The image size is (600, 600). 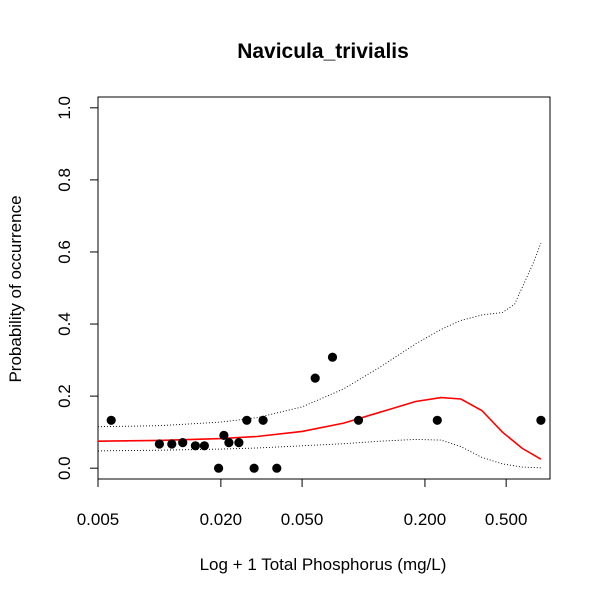 I want to click on y-tick-label: 1.0, so click(x=64, y=108).